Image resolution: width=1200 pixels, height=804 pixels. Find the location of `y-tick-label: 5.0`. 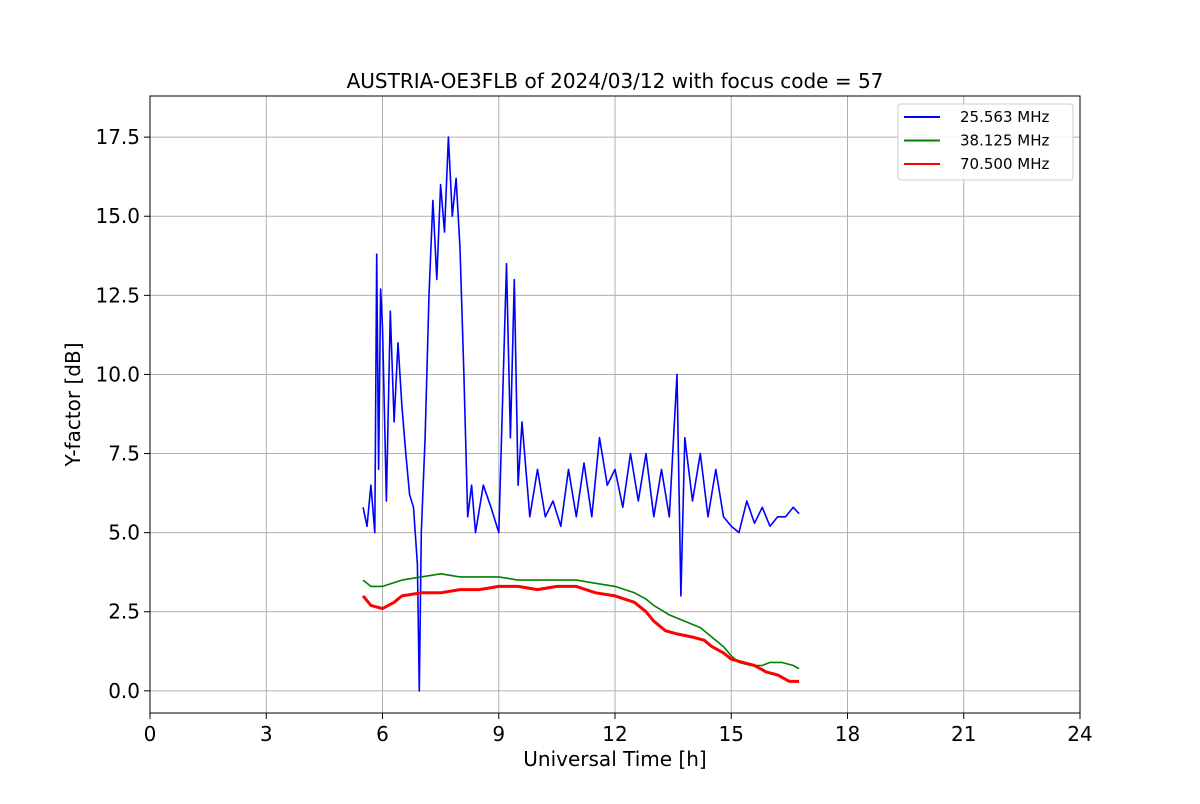

y-tick-label: 5.0 is located at coordinates (124, 533).